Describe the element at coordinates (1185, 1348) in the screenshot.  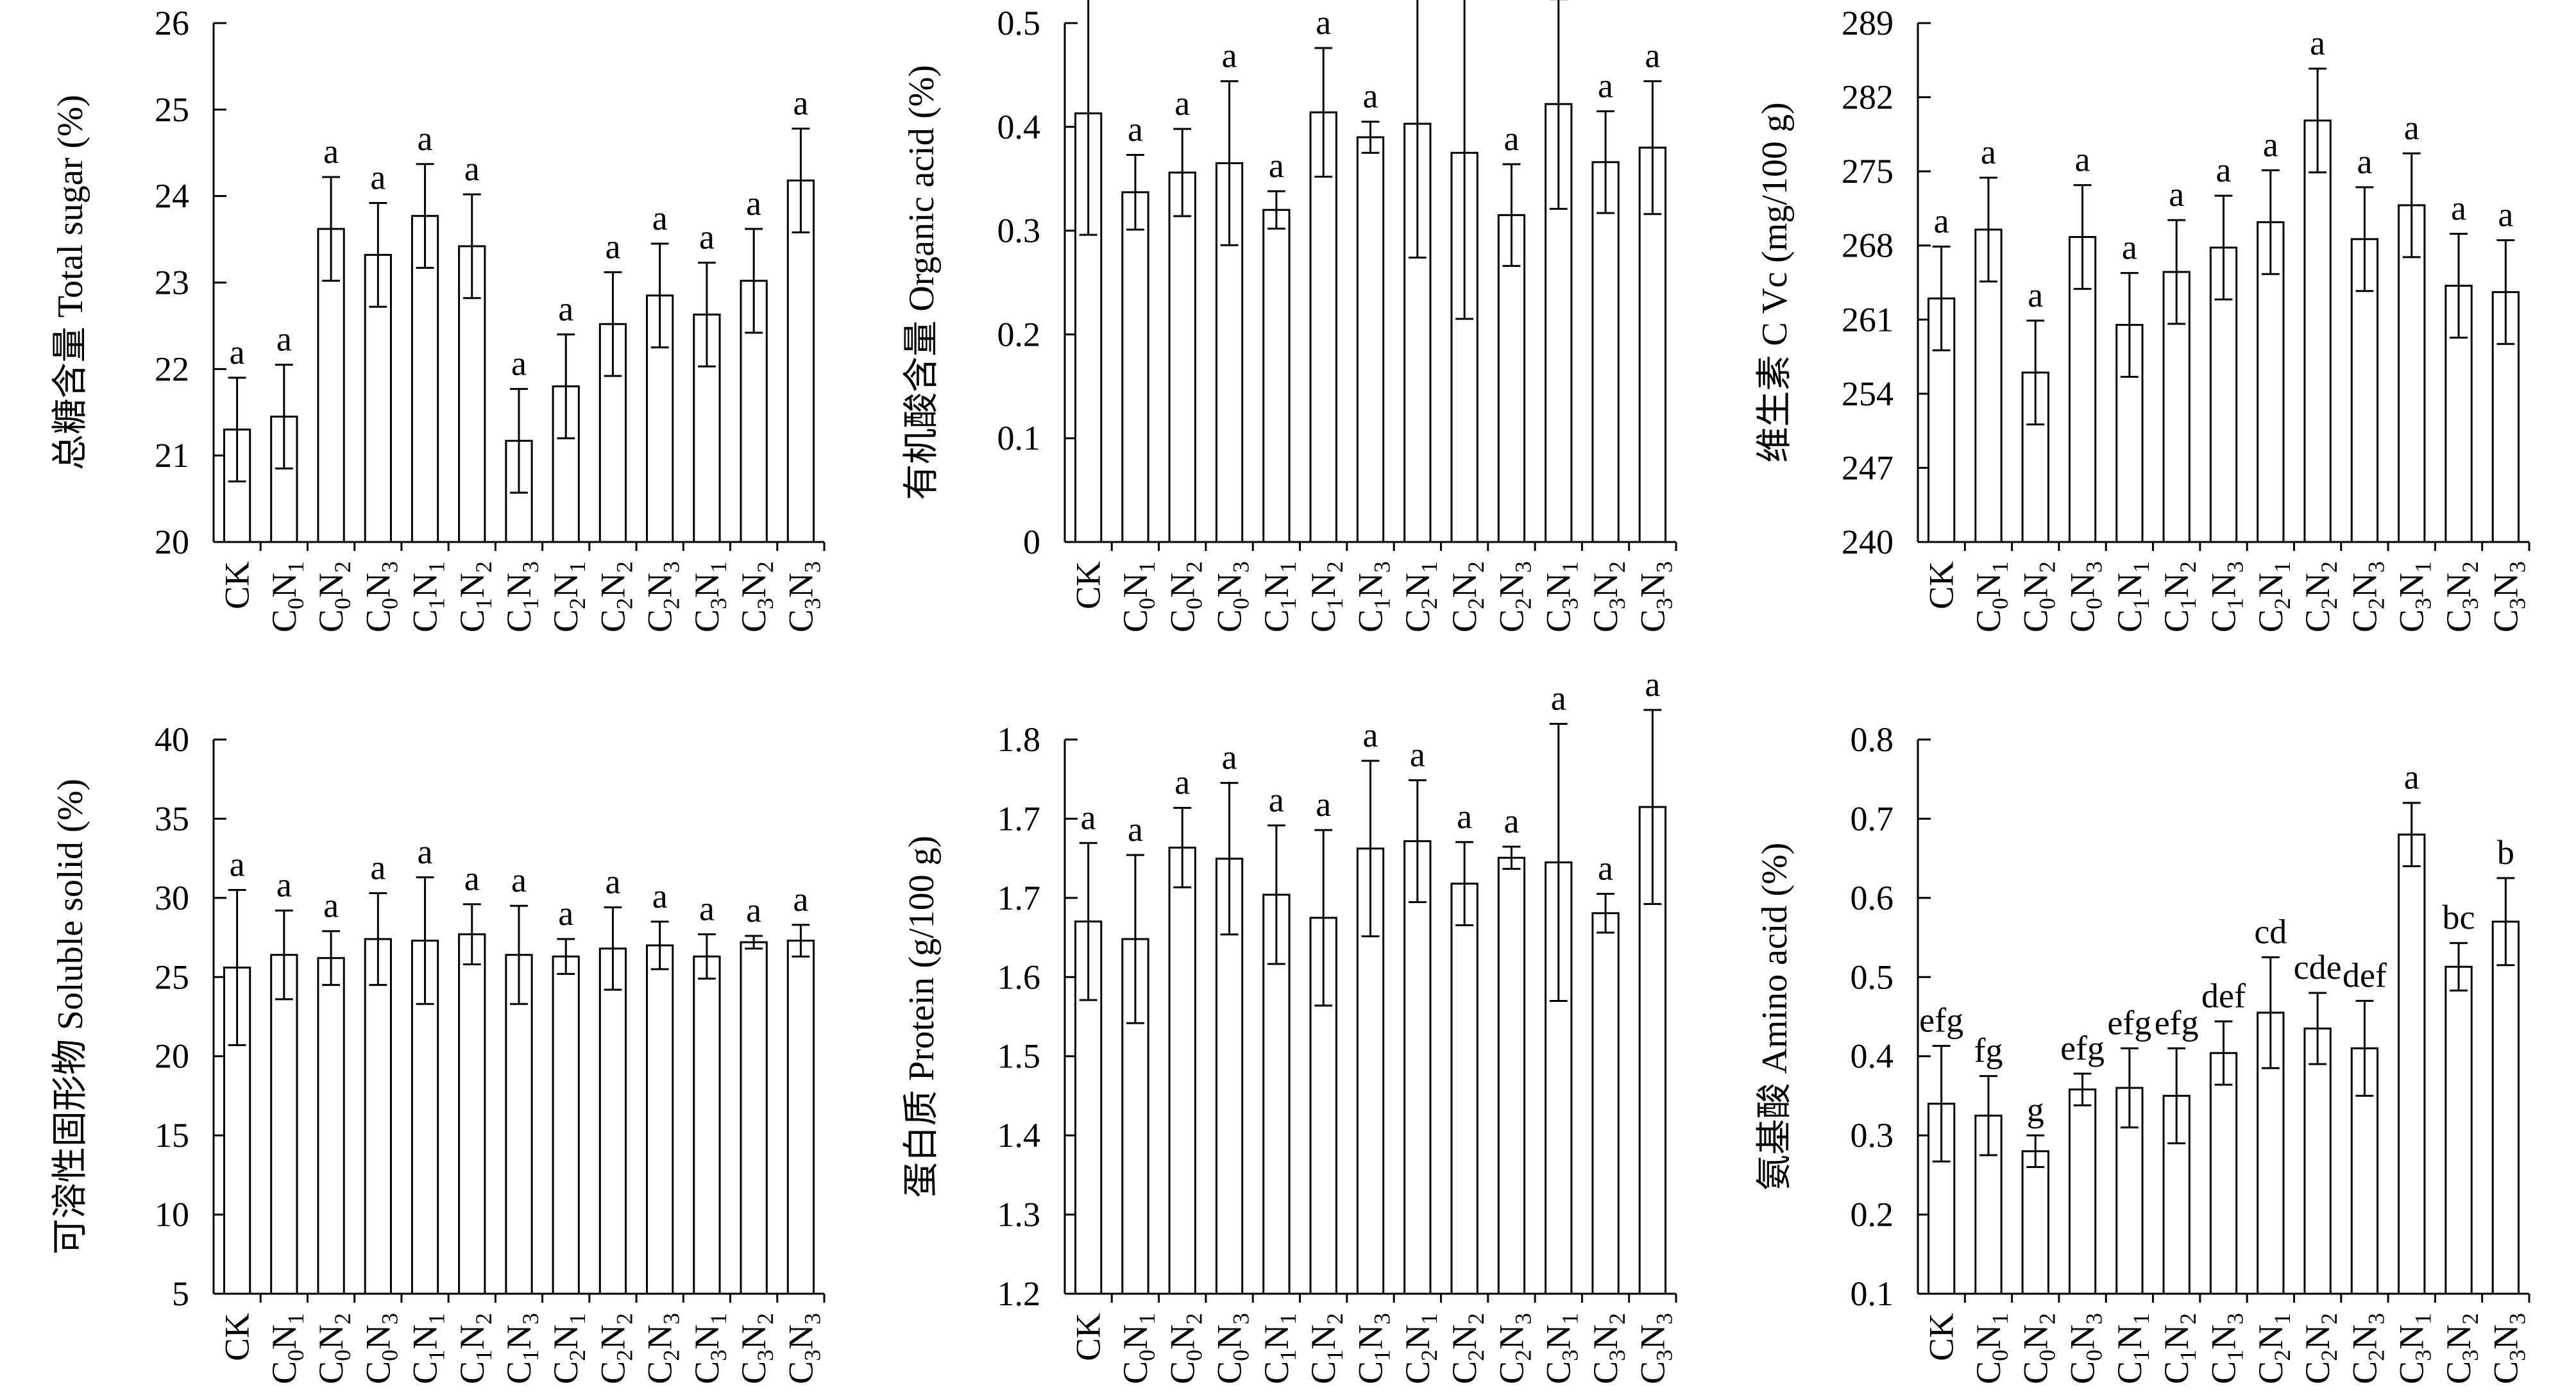
I see `x-tick-label: C0N2` at that location.